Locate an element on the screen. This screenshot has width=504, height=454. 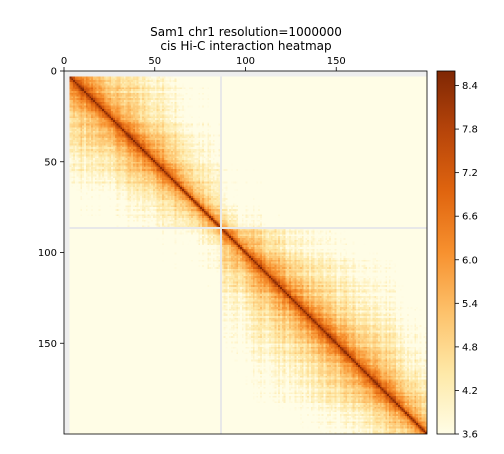
x-tick-label: 100 is located at coordinates (245, 61).